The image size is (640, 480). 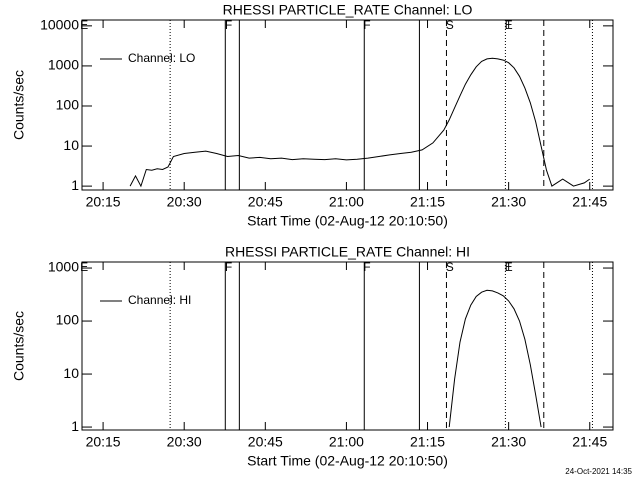 I want to click on chart-title: RHESSI PARTICLE_RATE Channel: LO, so click(x=348, y=10).